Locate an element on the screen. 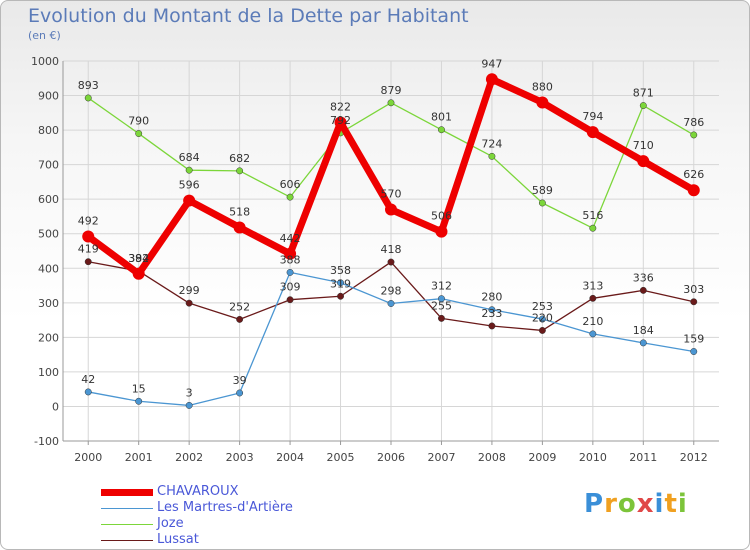  x-tick-label: 2005 is located at coordinates (341, 457).